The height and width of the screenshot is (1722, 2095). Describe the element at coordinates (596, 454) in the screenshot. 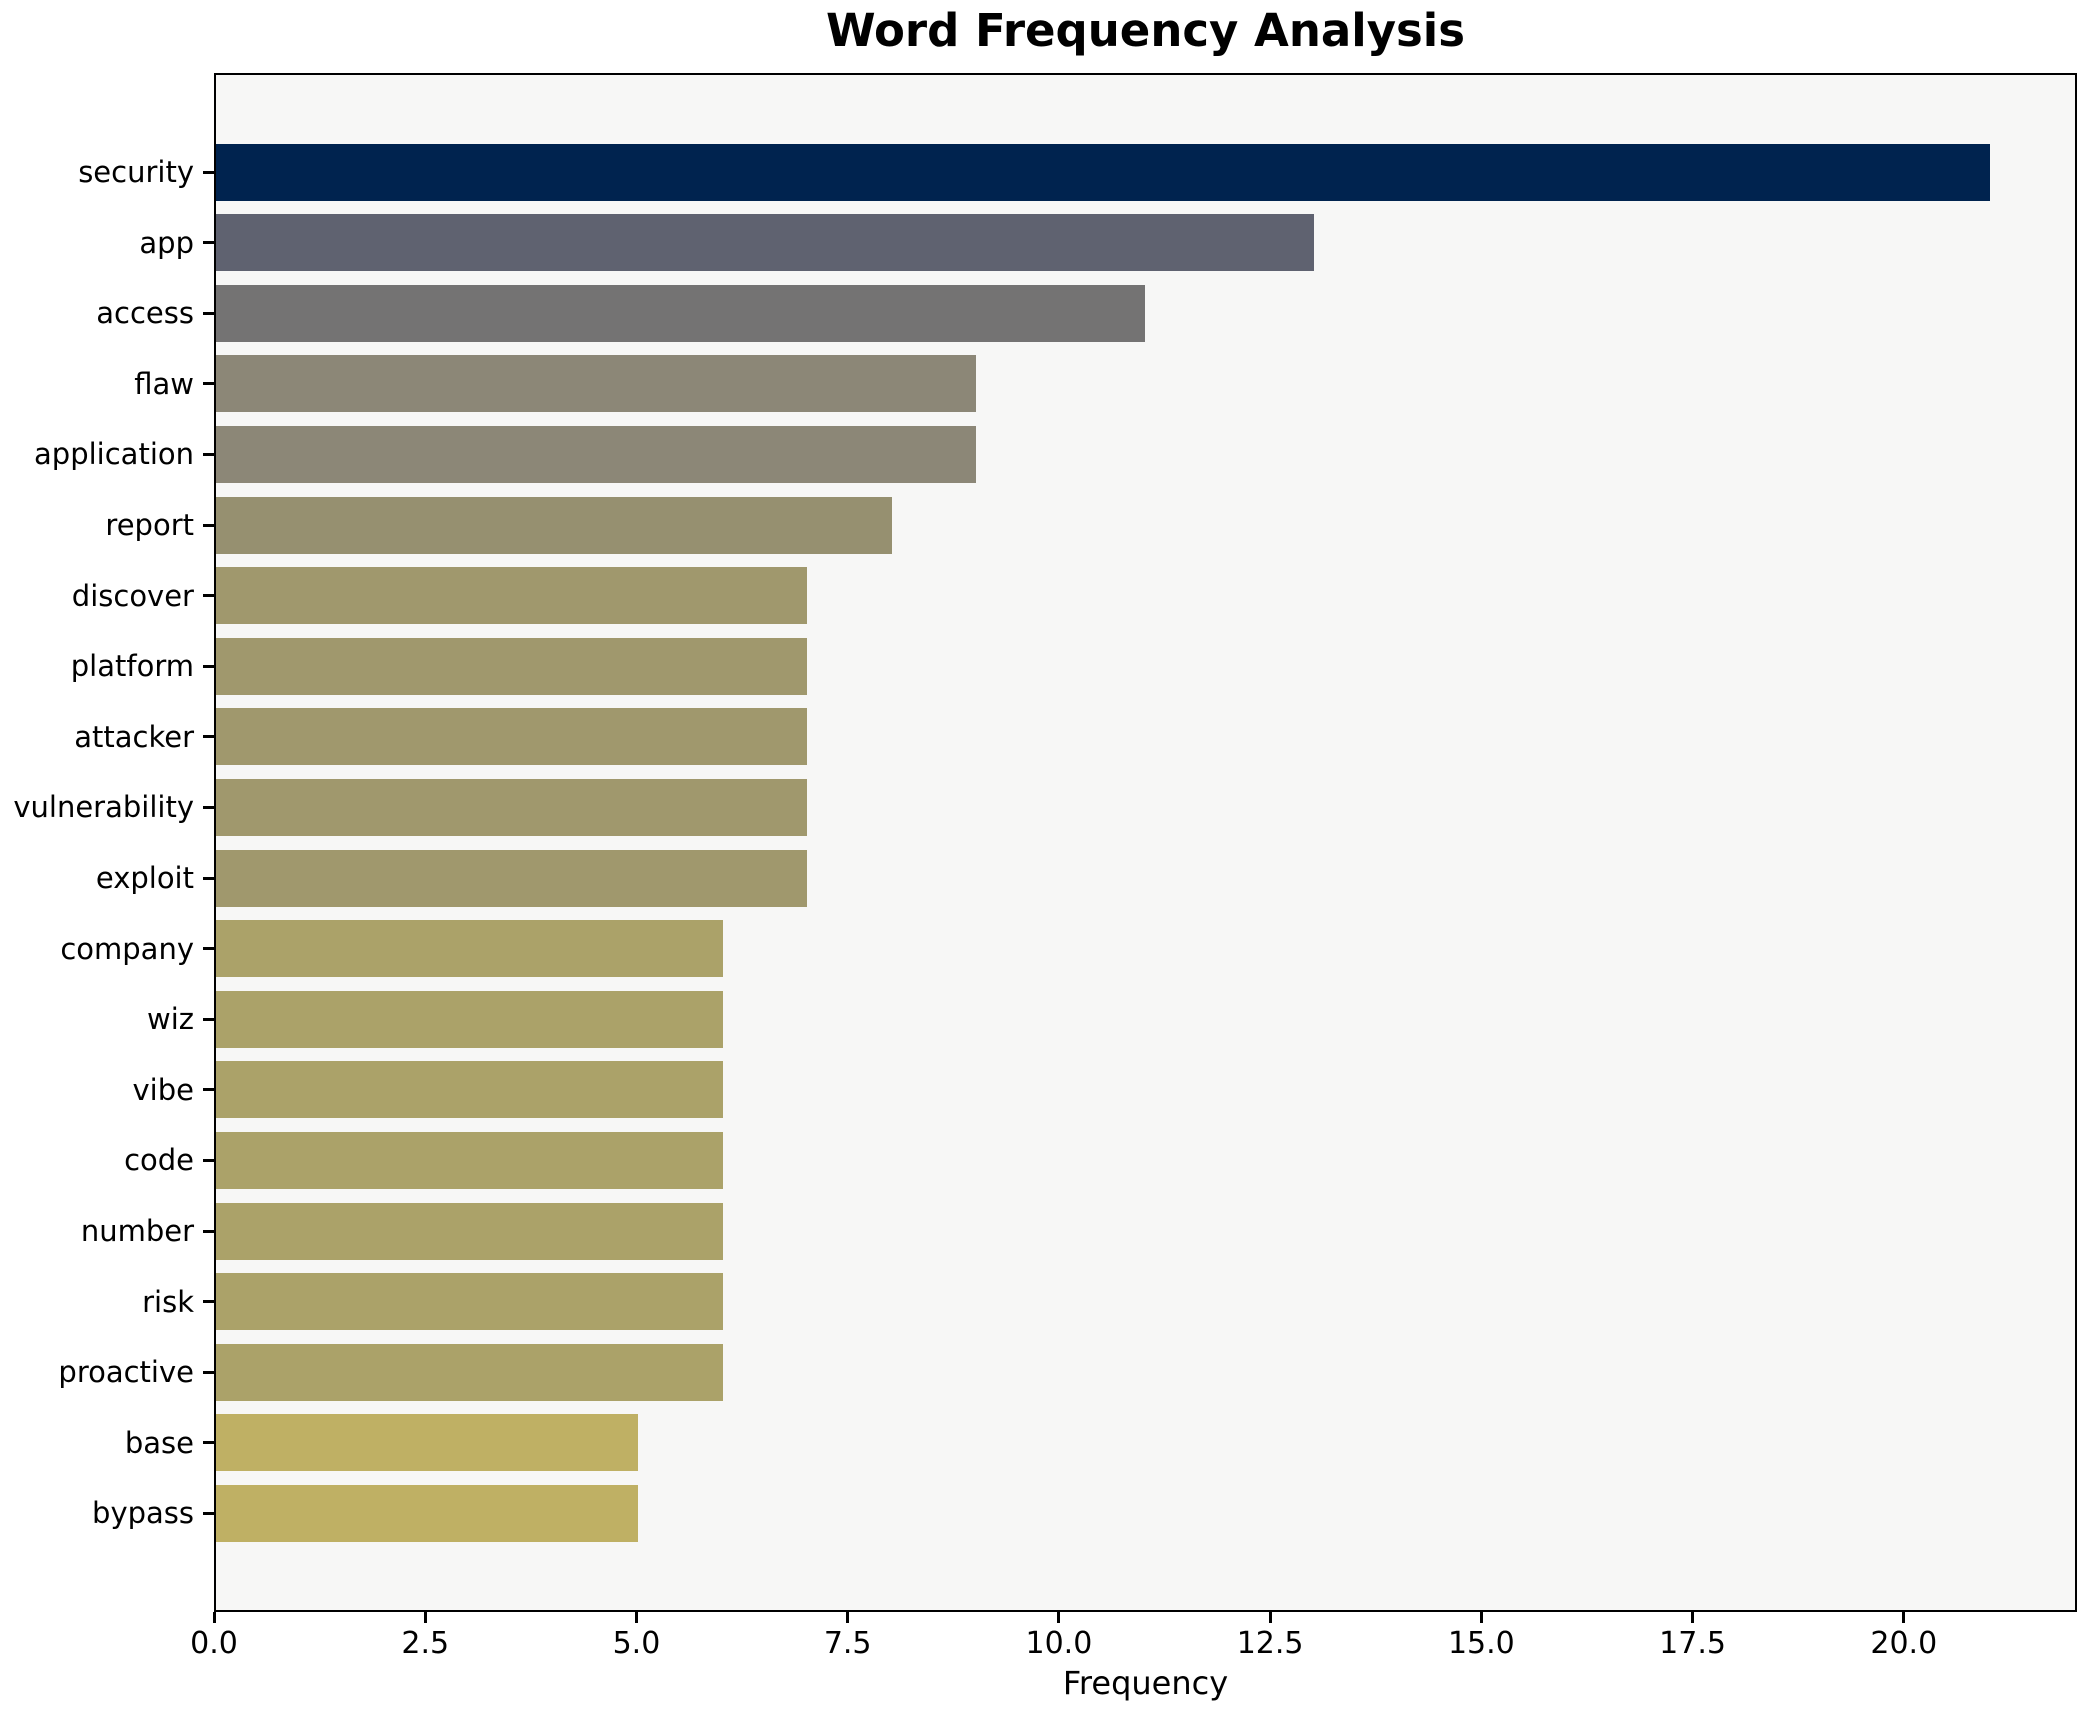

I see `bar-application` at that location.